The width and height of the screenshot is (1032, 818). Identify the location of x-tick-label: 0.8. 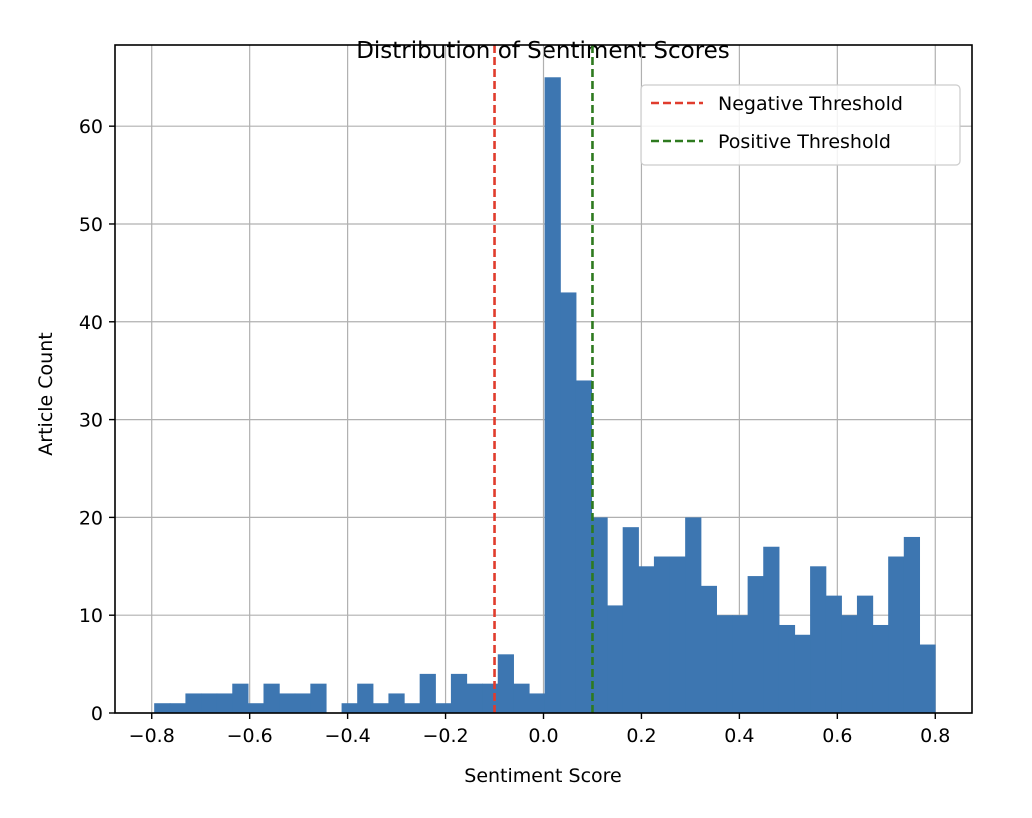
(935, 736).